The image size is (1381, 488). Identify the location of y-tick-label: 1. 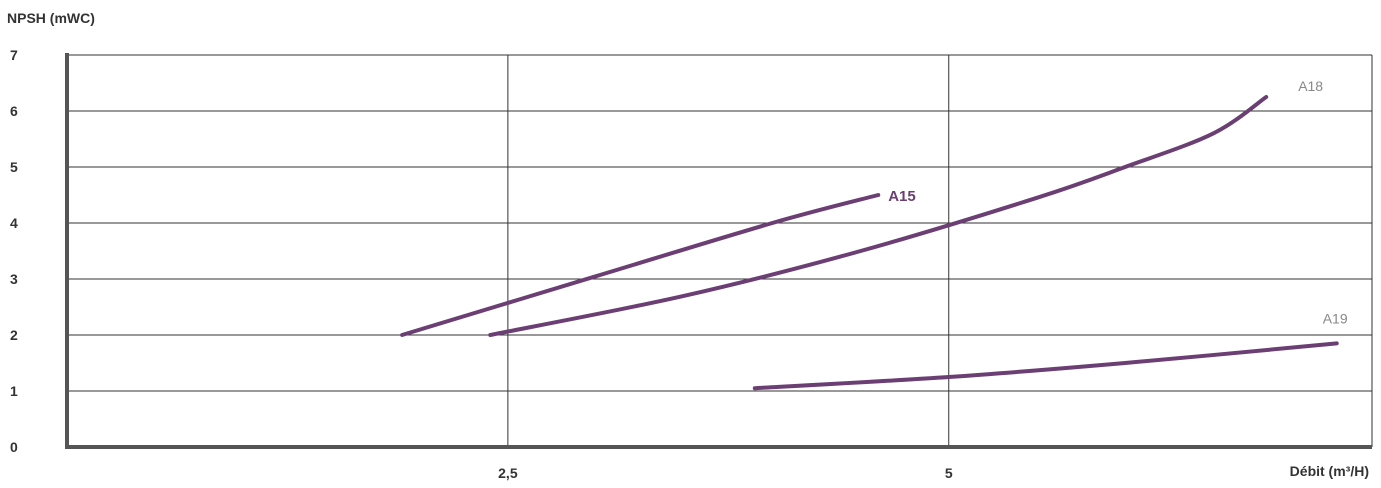
(14, 391).